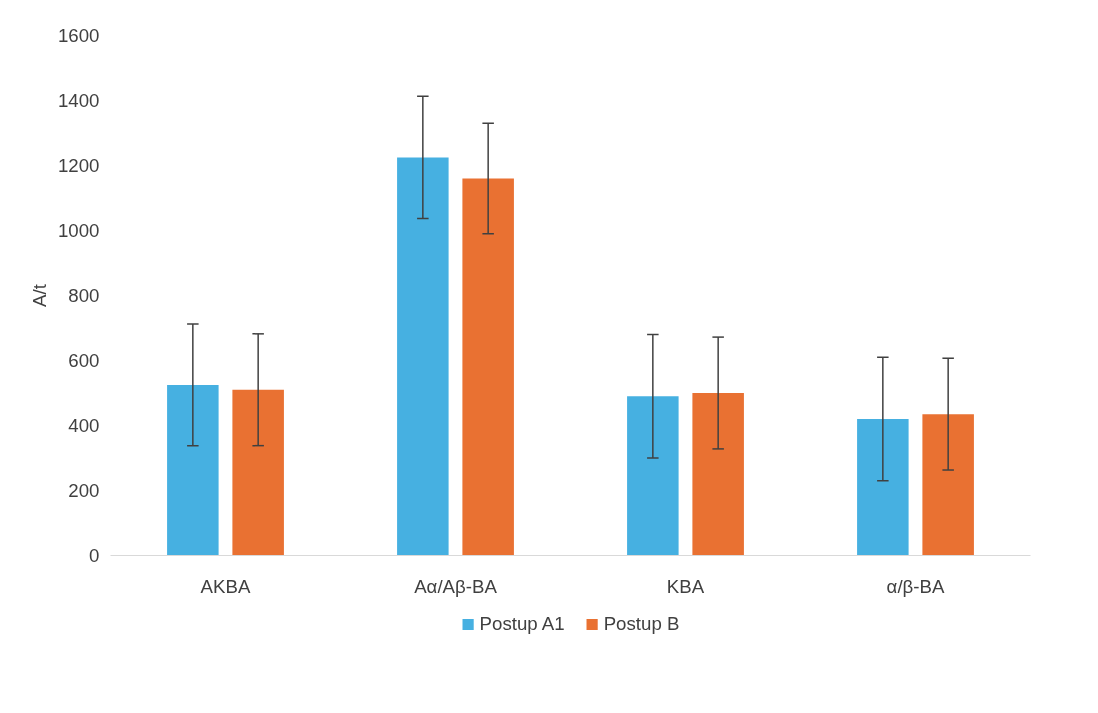  I want to click on x-tick-label: AKBA, so click(225, 586).